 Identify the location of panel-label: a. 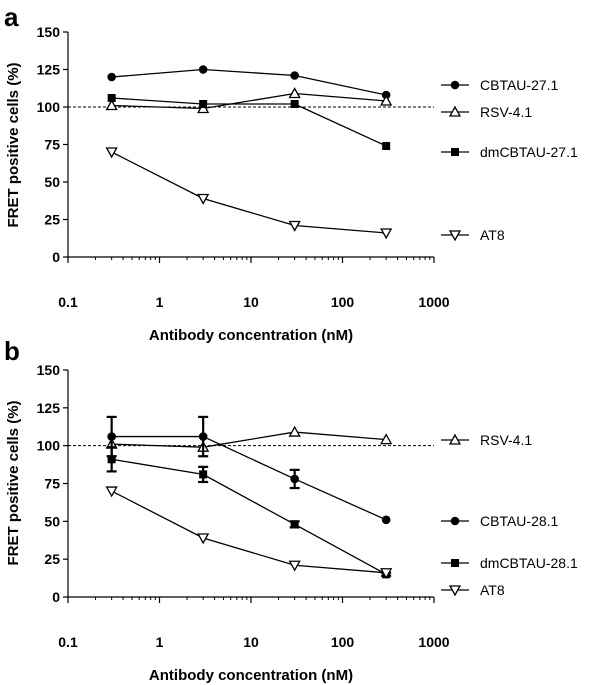
(11, 17).